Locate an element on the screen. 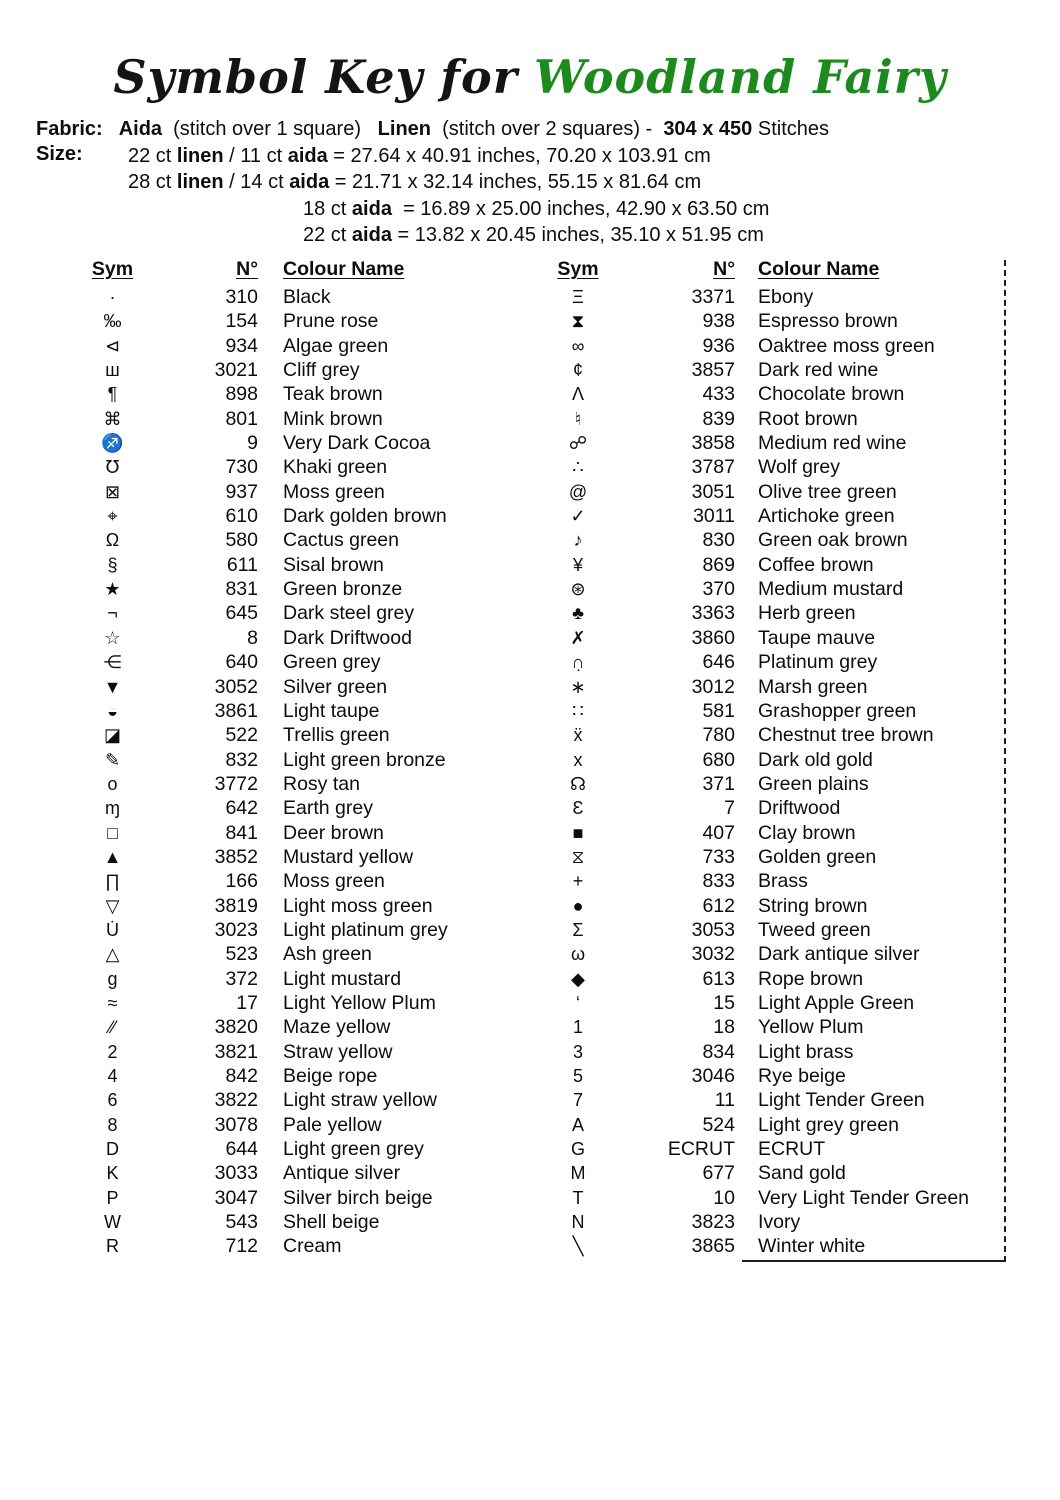 The height and width of the screenshot is (1500, 1060). table-row: P 3047 Silver birch beige is located at coordinates (295, 1198).